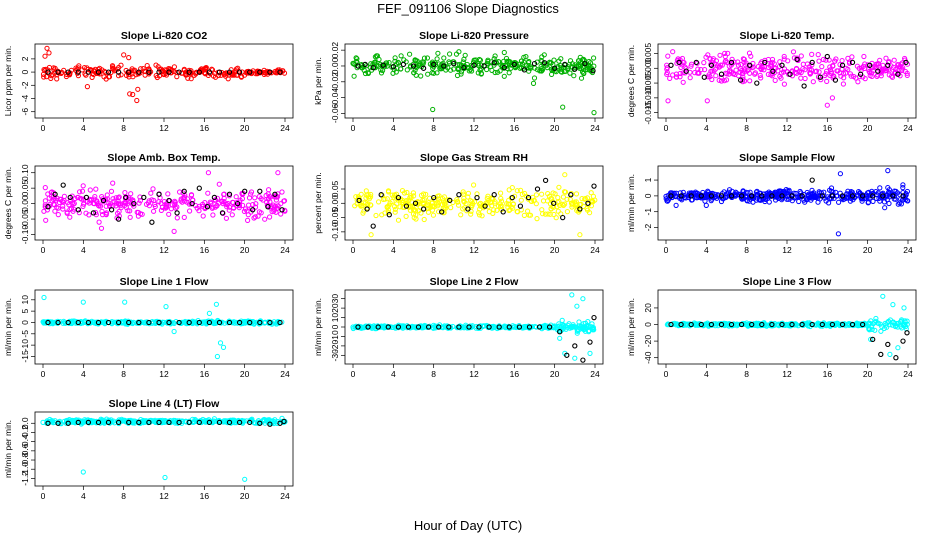 The image size is (936, 540). I want to click on y-tick-label: -20, so click(648, 341).